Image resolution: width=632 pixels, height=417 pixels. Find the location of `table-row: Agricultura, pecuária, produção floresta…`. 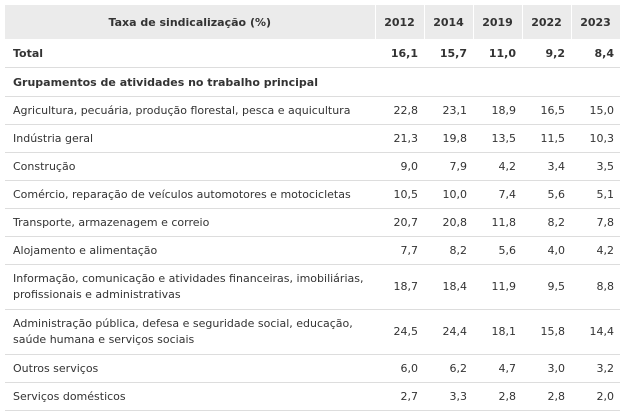

table-row: Agricultura, pecuária, produção floresta… is located at coordinates (312, 110).